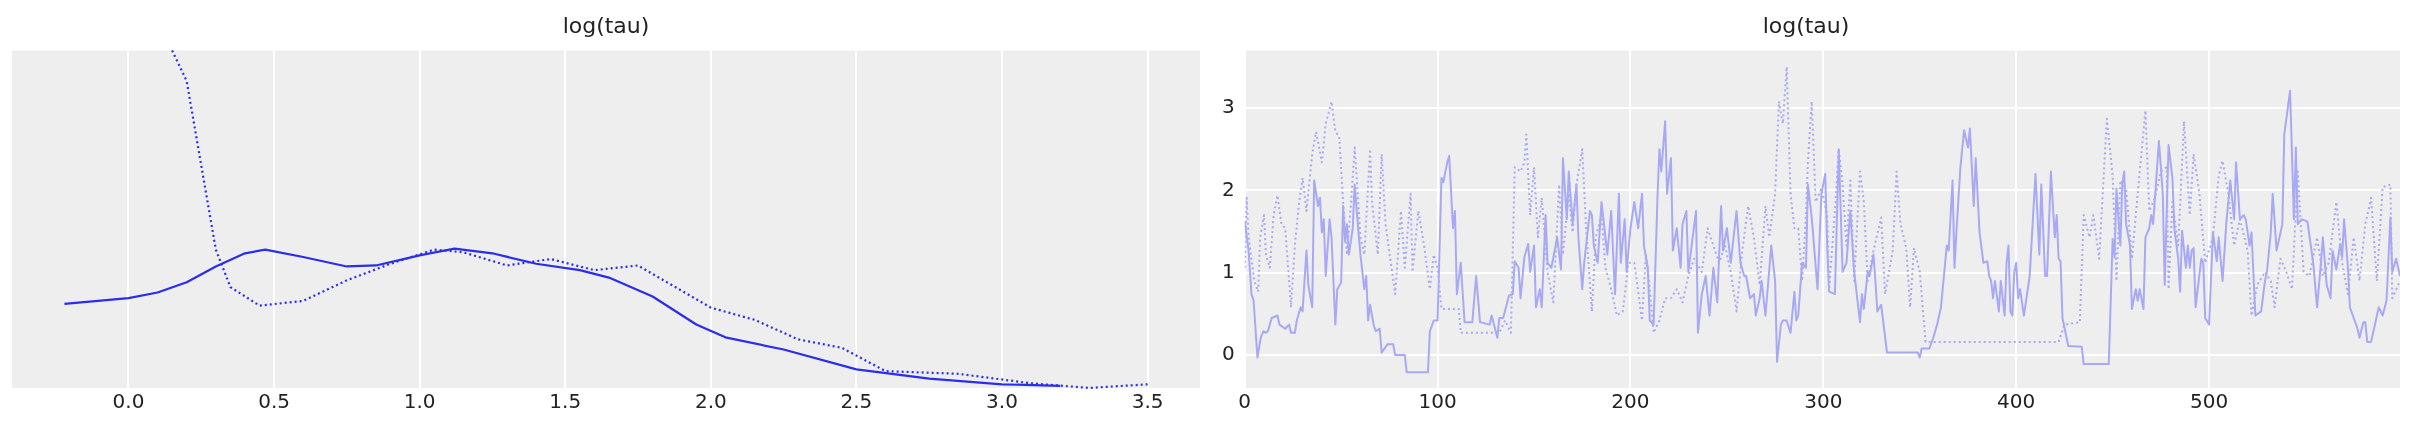 The image size is (2423, 423). Describe the element at coordinates (1228, 270) in the screenshot. I see `y-tick-label: 1` at that location.